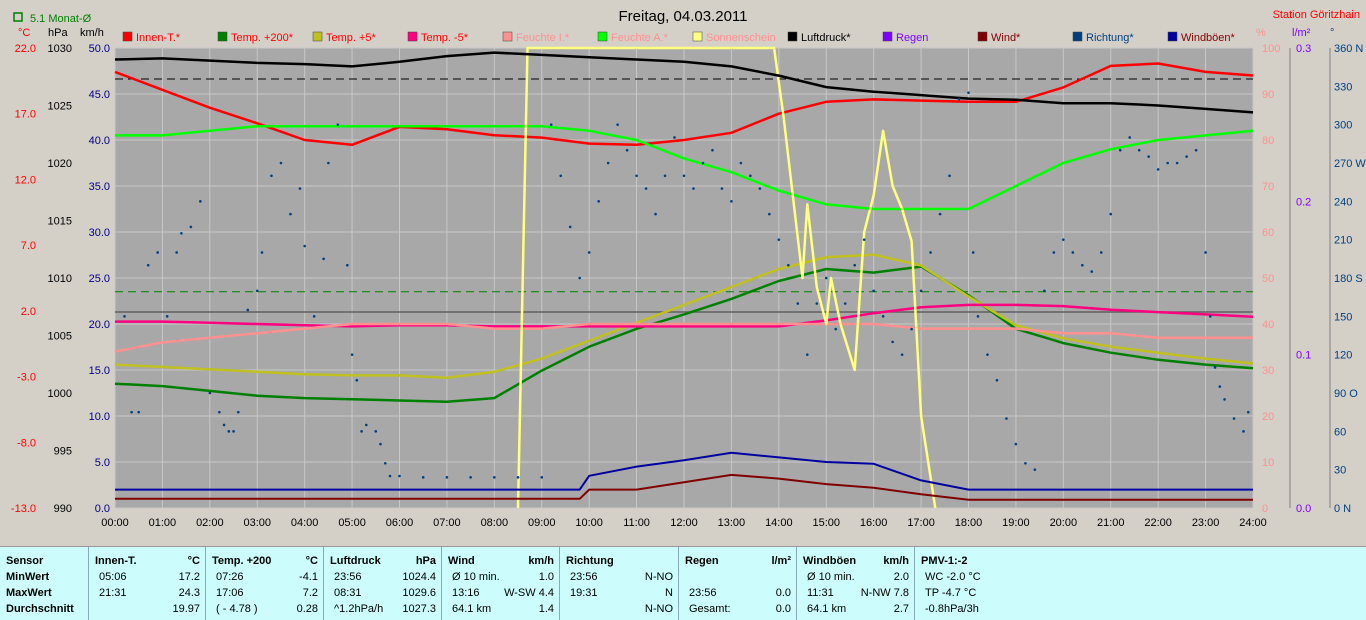  Describe the element at coordinates (102, 463) in the screenshot. I see `wind-tick-label: 5.0` at that location.